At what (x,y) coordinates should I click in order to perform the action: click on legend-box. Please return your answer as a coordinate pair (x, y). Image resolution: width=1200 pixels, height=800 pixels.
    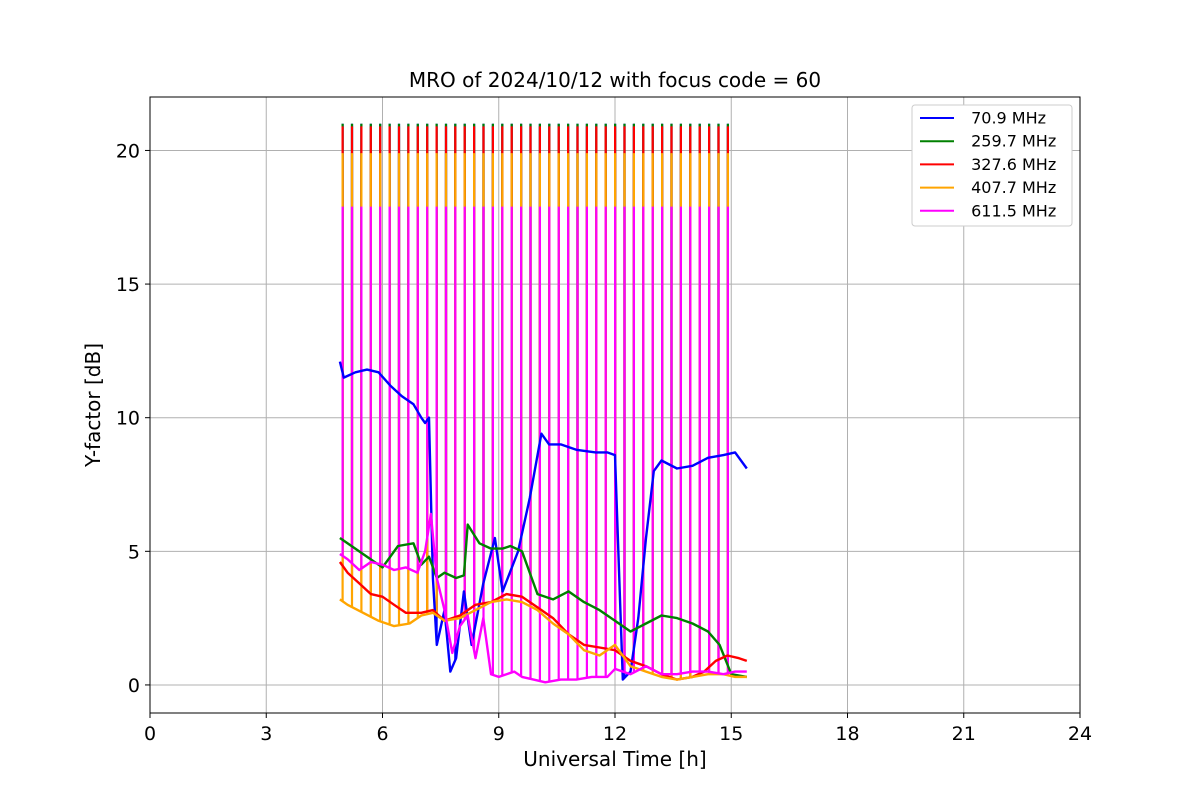
    Looking at the image, I should click on (992, 165).